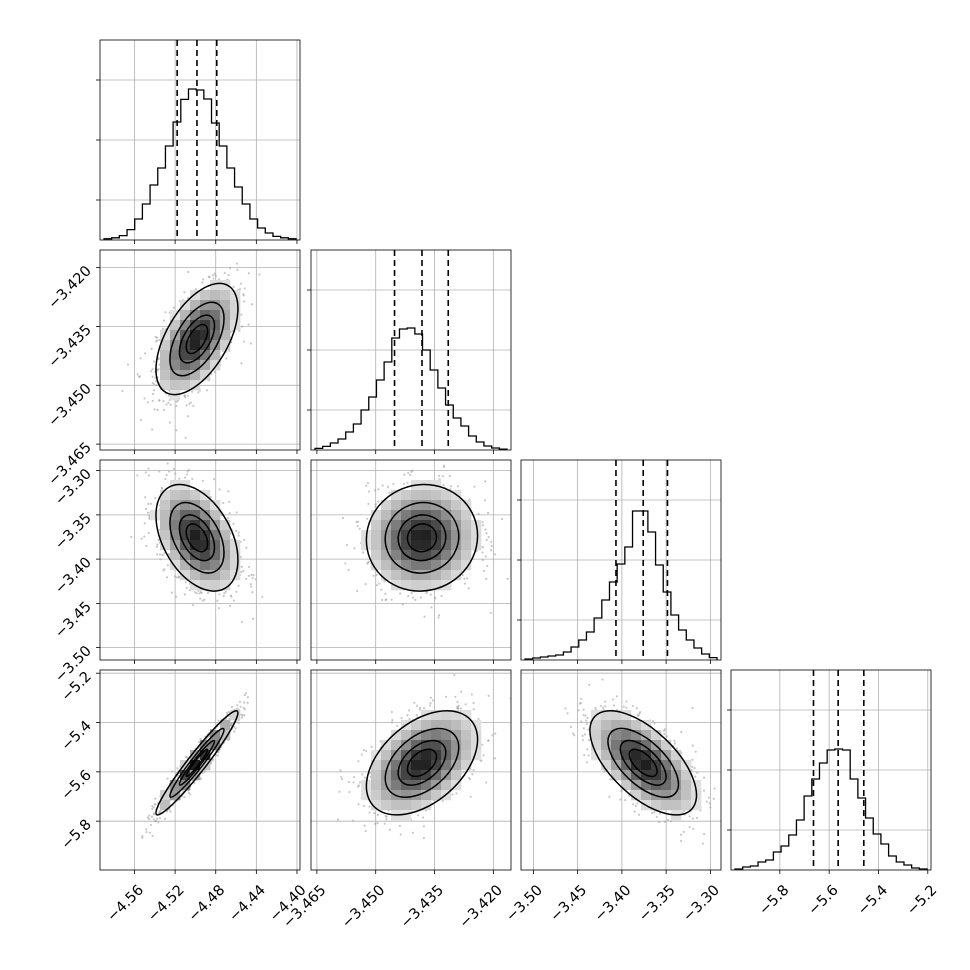  Describe the element at coordinates (831, 770) in the screenshot. I see `panel-frame` at that location.